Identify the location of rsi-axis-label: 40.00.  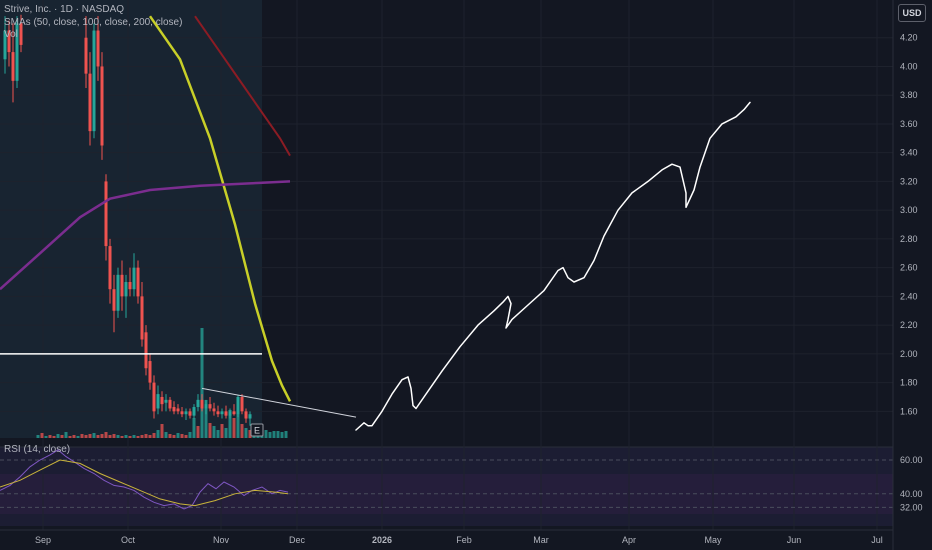
(911, 494).